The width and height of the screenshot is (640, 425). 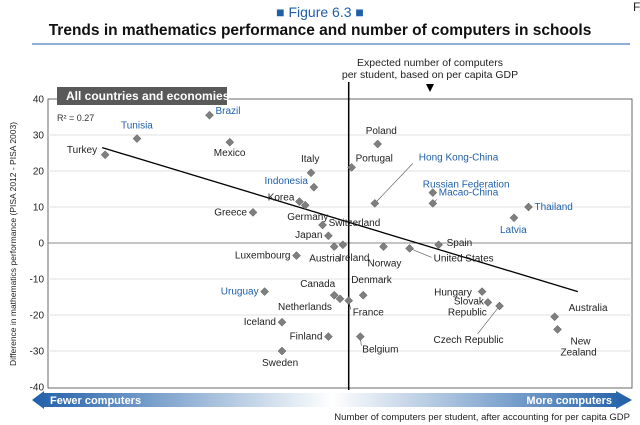 What do you see at coordinates (39, 136) in the screenshot?
I see `y-tick-label: 30` at bounding box center [39, 136].